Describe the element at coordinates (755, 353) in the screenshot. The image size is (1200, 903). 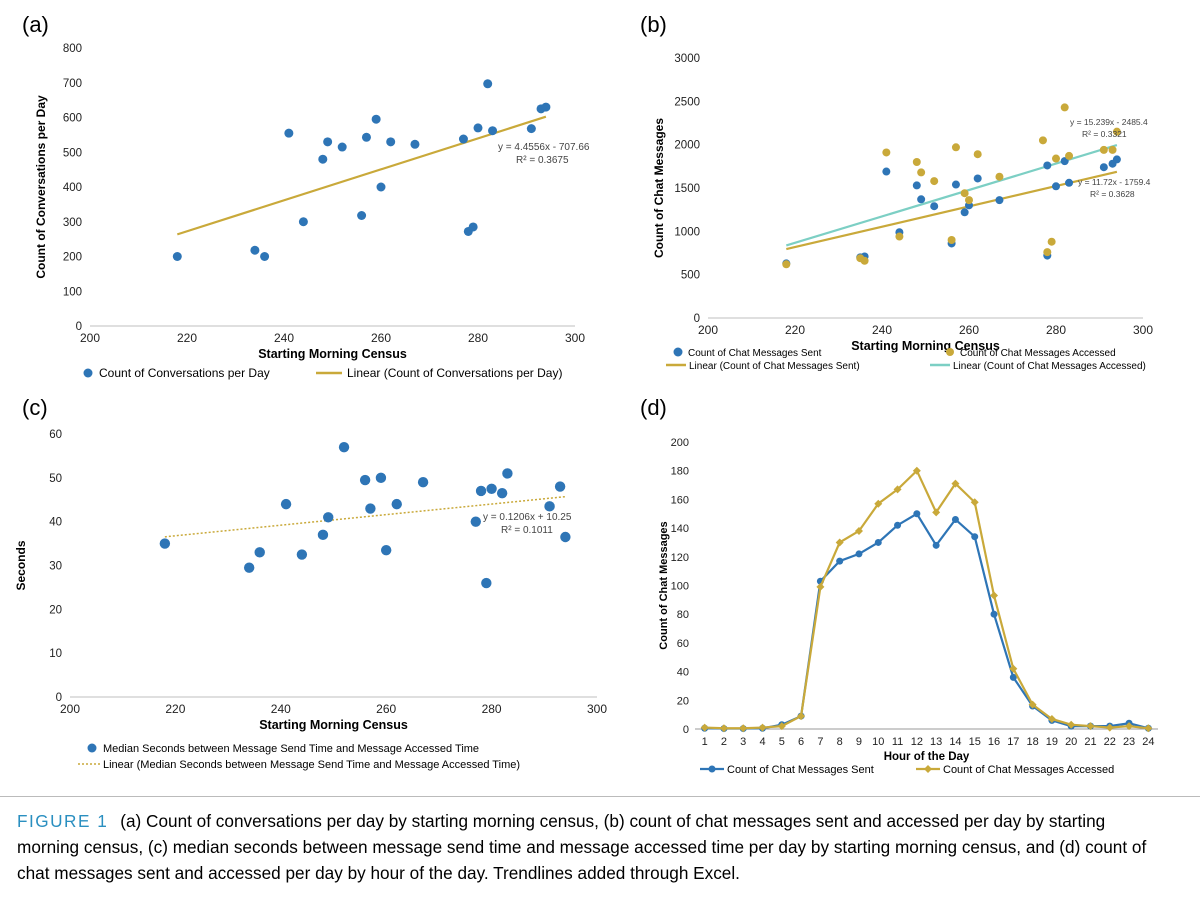
I see `chart-b-legend-label-1: Count of Chat Messages Sent` at that location.